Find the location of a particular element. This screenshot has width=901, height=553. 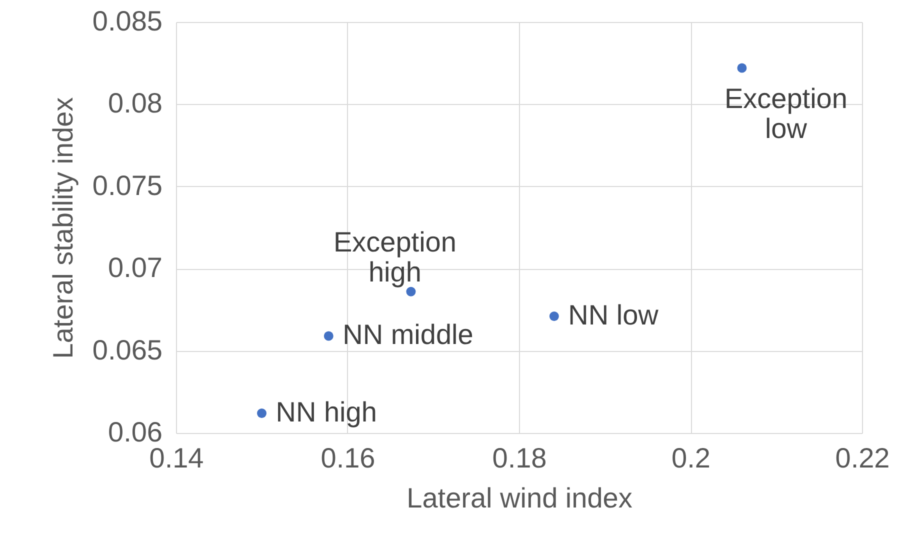

x-tick-label: 0.16 is located at coordinates (348, 458).